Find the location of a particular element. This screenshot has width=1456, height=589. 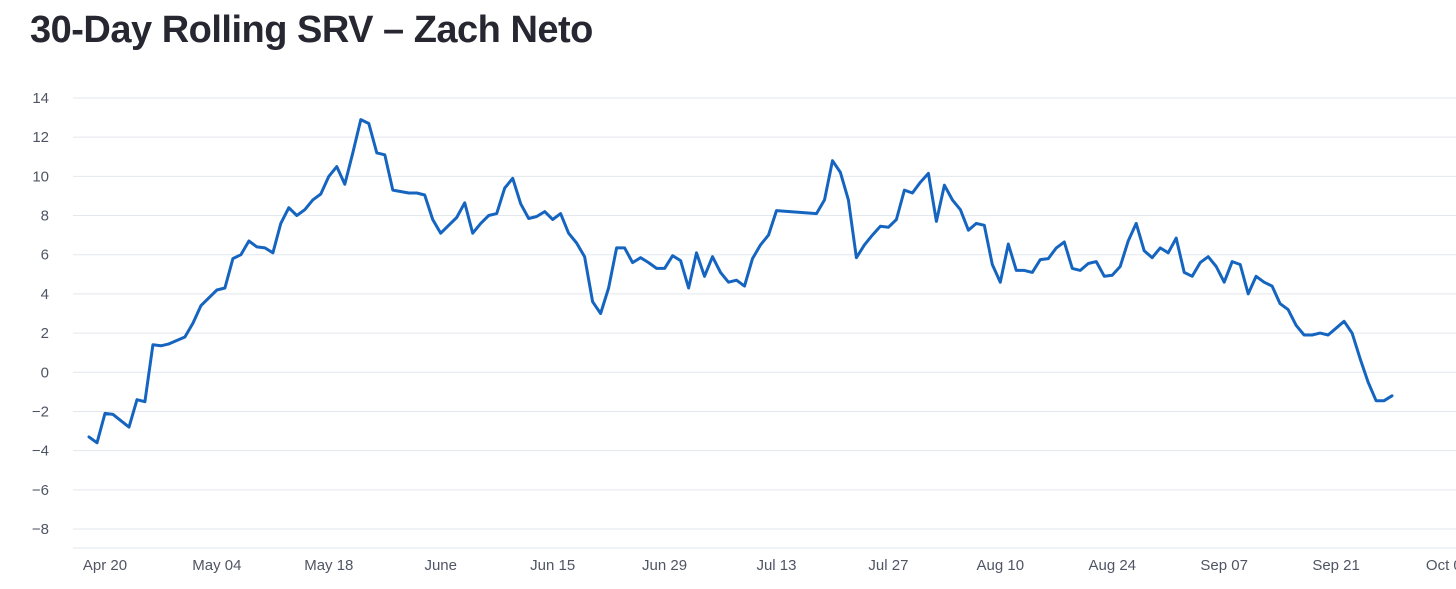

y-axis-ticks: 14 12 10 8 6 4 2 0 −2 −4 −6 −8 is located at coordinates (40, 314).